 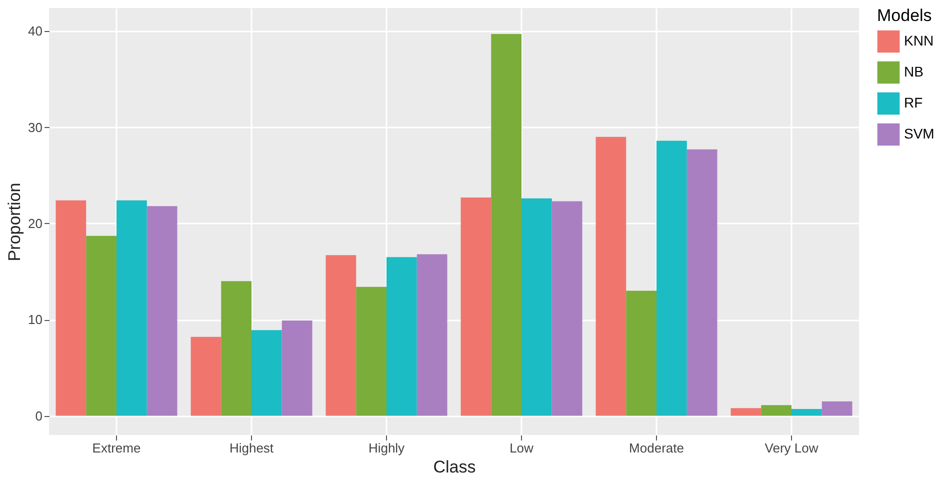 I want to click on x-tick-label: Extreme, so click(x=116, y=448).